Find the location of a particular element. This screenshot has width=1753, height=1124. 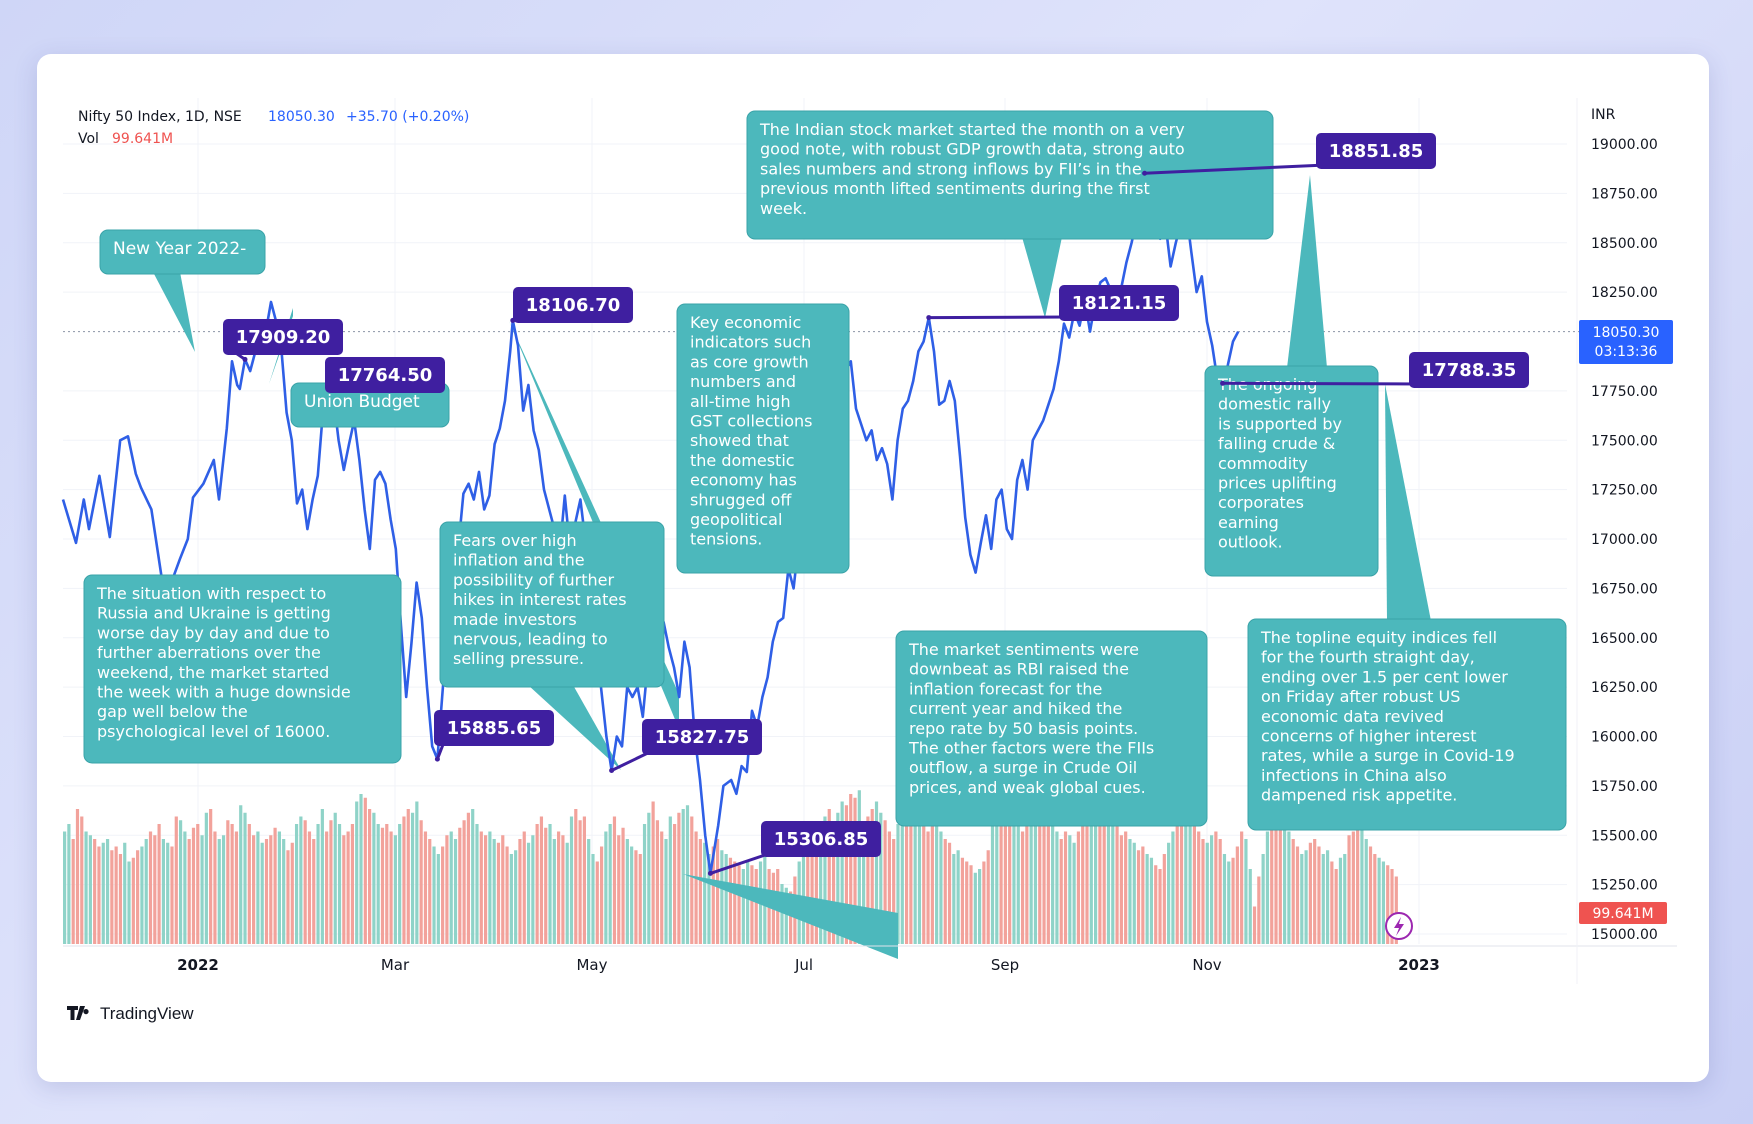

callout-text: the domestic is located at coordinates (742, 460).